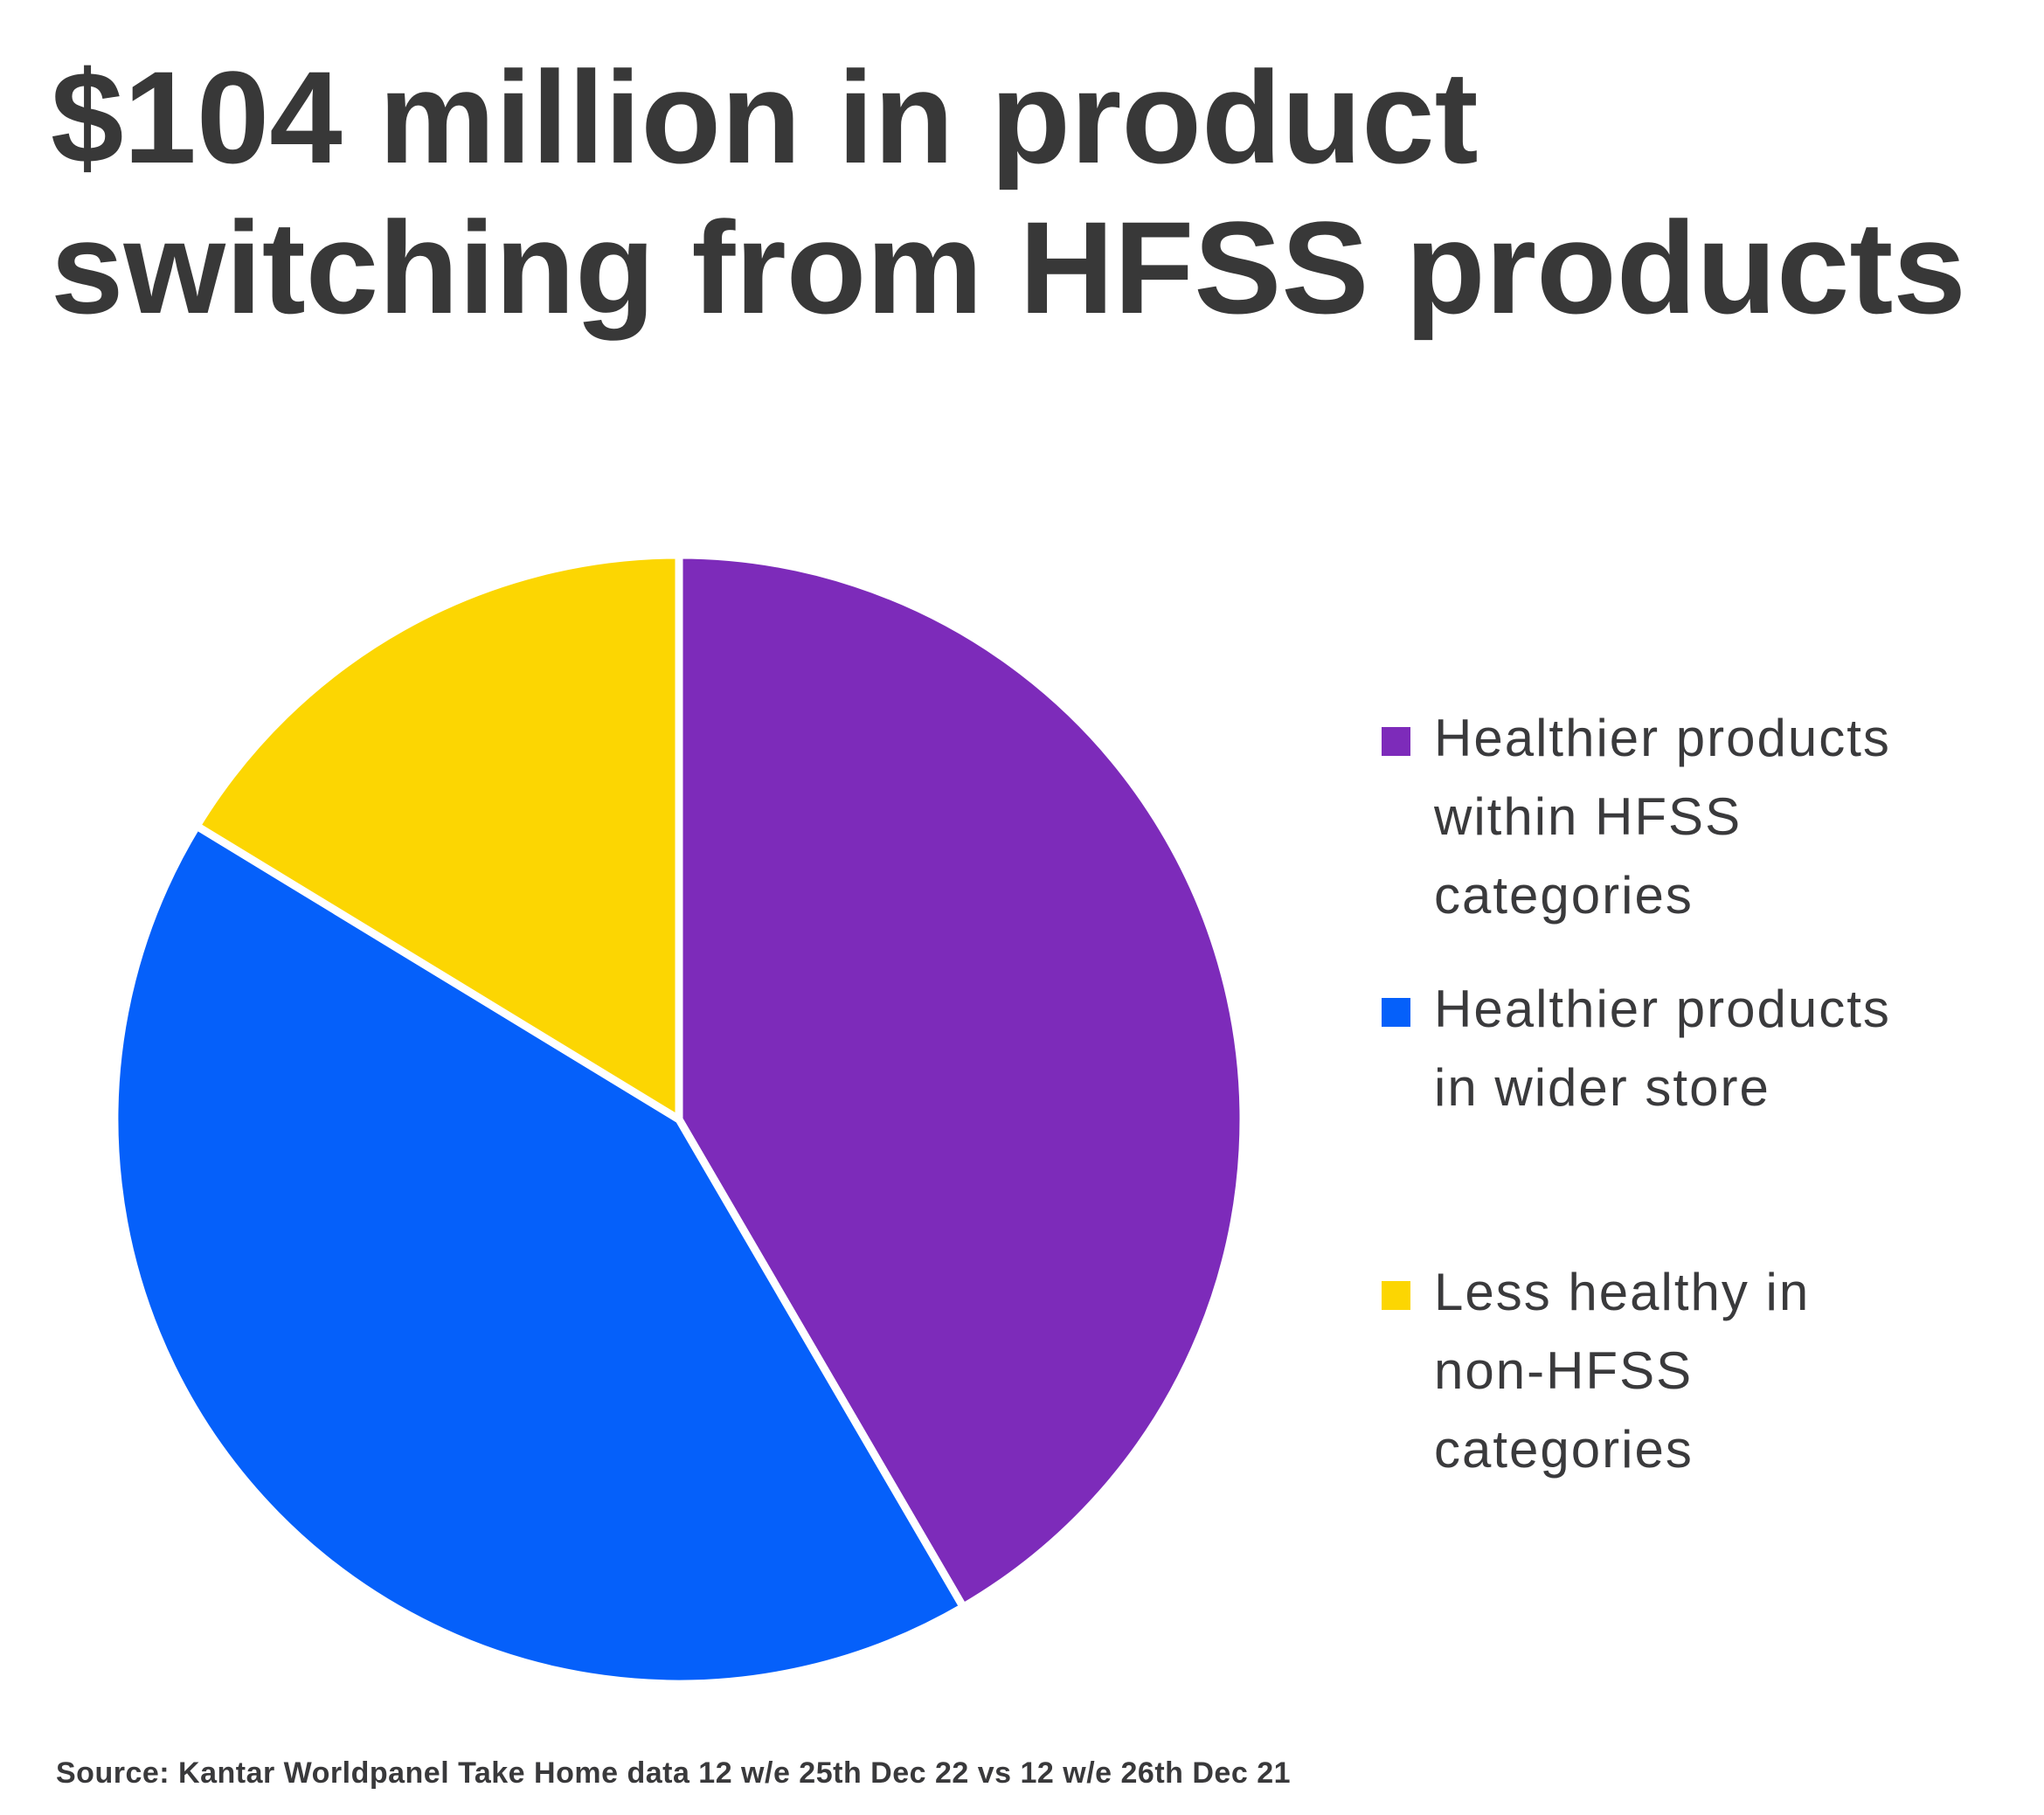 The height and width of the screenshot is (1815, 2044). I want to click on legend-label-healthier-wider-store: Healthier products in wider store, so click(1662, 1048).